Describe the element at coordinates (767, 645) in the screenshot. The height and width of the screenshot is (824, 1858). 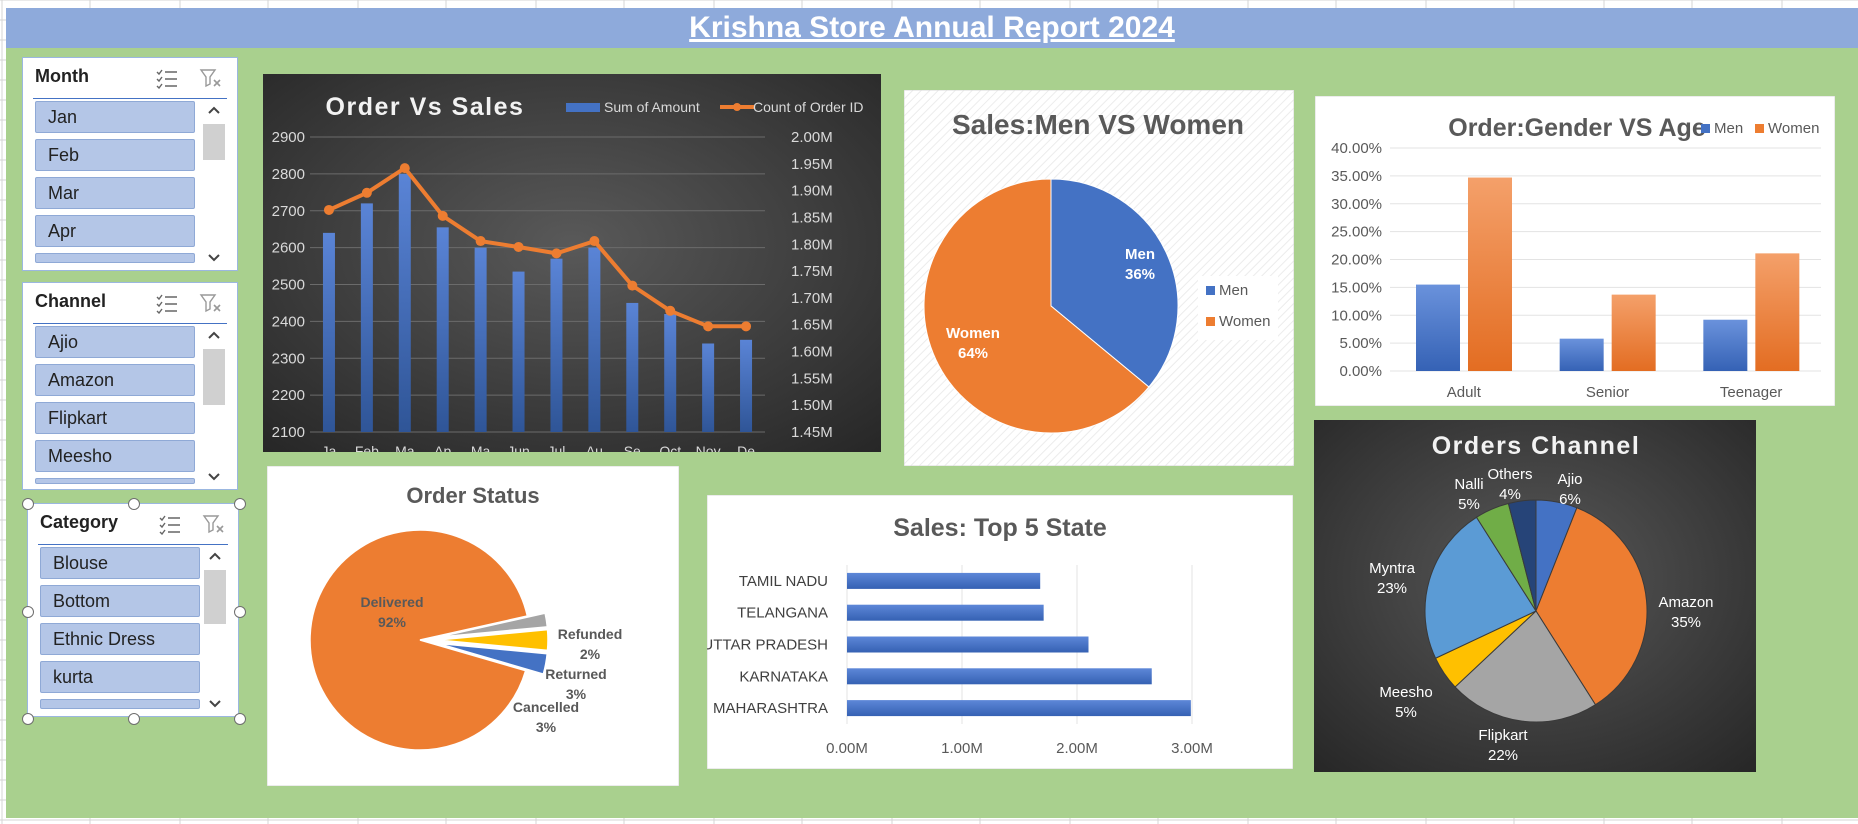
I see `y-tick: UTTAR PRADESH` at that location.